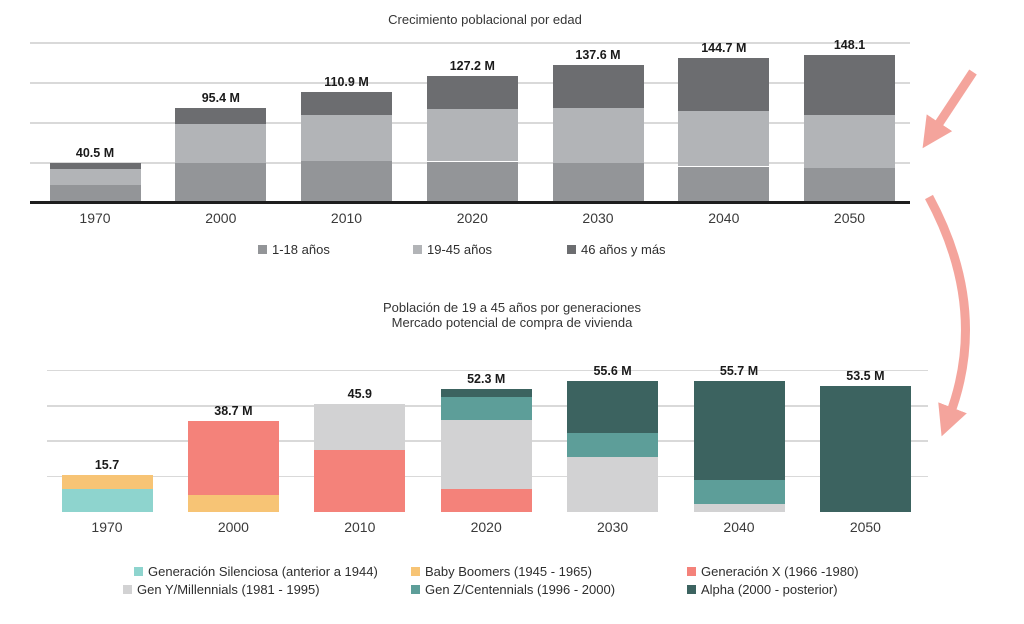 The image size is (1024, 624). Describe the element at coordinates (346, 82) in the screenshot. I see `bar-value-label: 110.9 M` at that location.